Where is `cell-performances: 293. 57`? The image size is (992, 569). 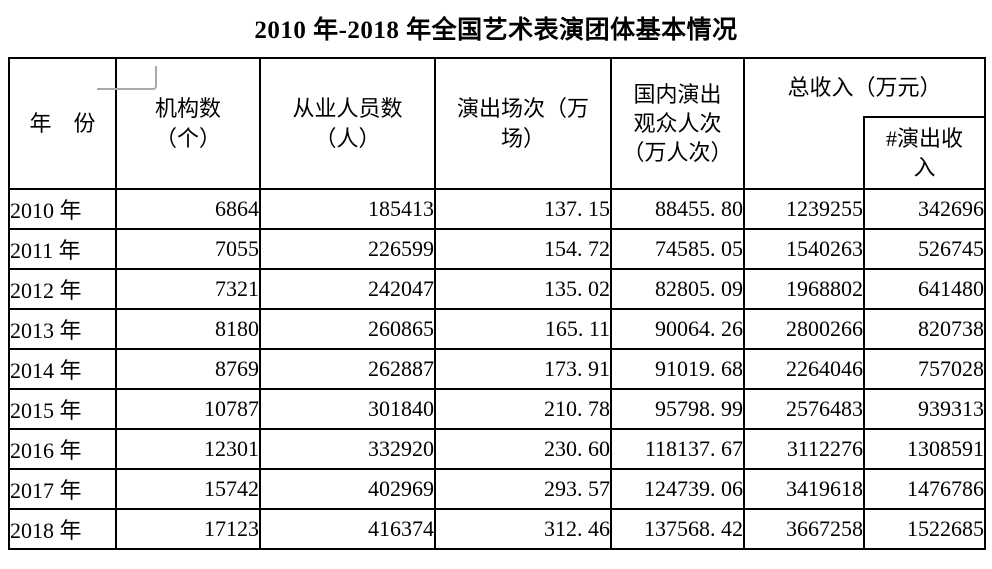 cell-performances: 293. 57 is located at coordinates (523, 489).